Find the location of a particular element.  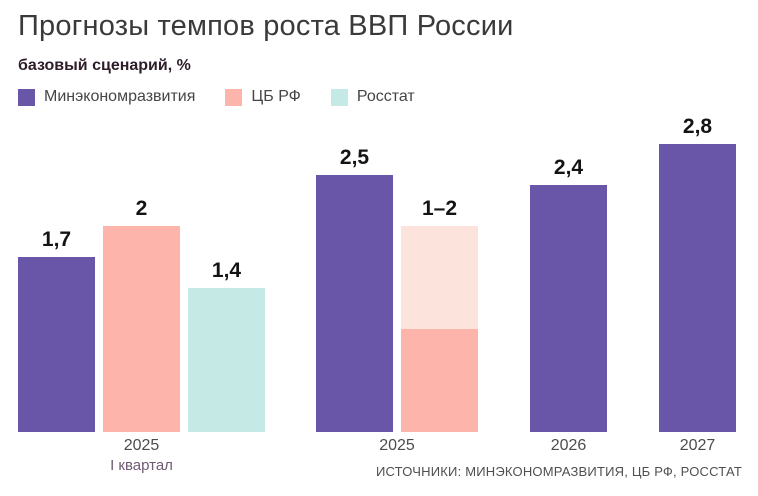

chart-title: Прогнозы темпов роста ВВП России is located at coordinates (266, 26).